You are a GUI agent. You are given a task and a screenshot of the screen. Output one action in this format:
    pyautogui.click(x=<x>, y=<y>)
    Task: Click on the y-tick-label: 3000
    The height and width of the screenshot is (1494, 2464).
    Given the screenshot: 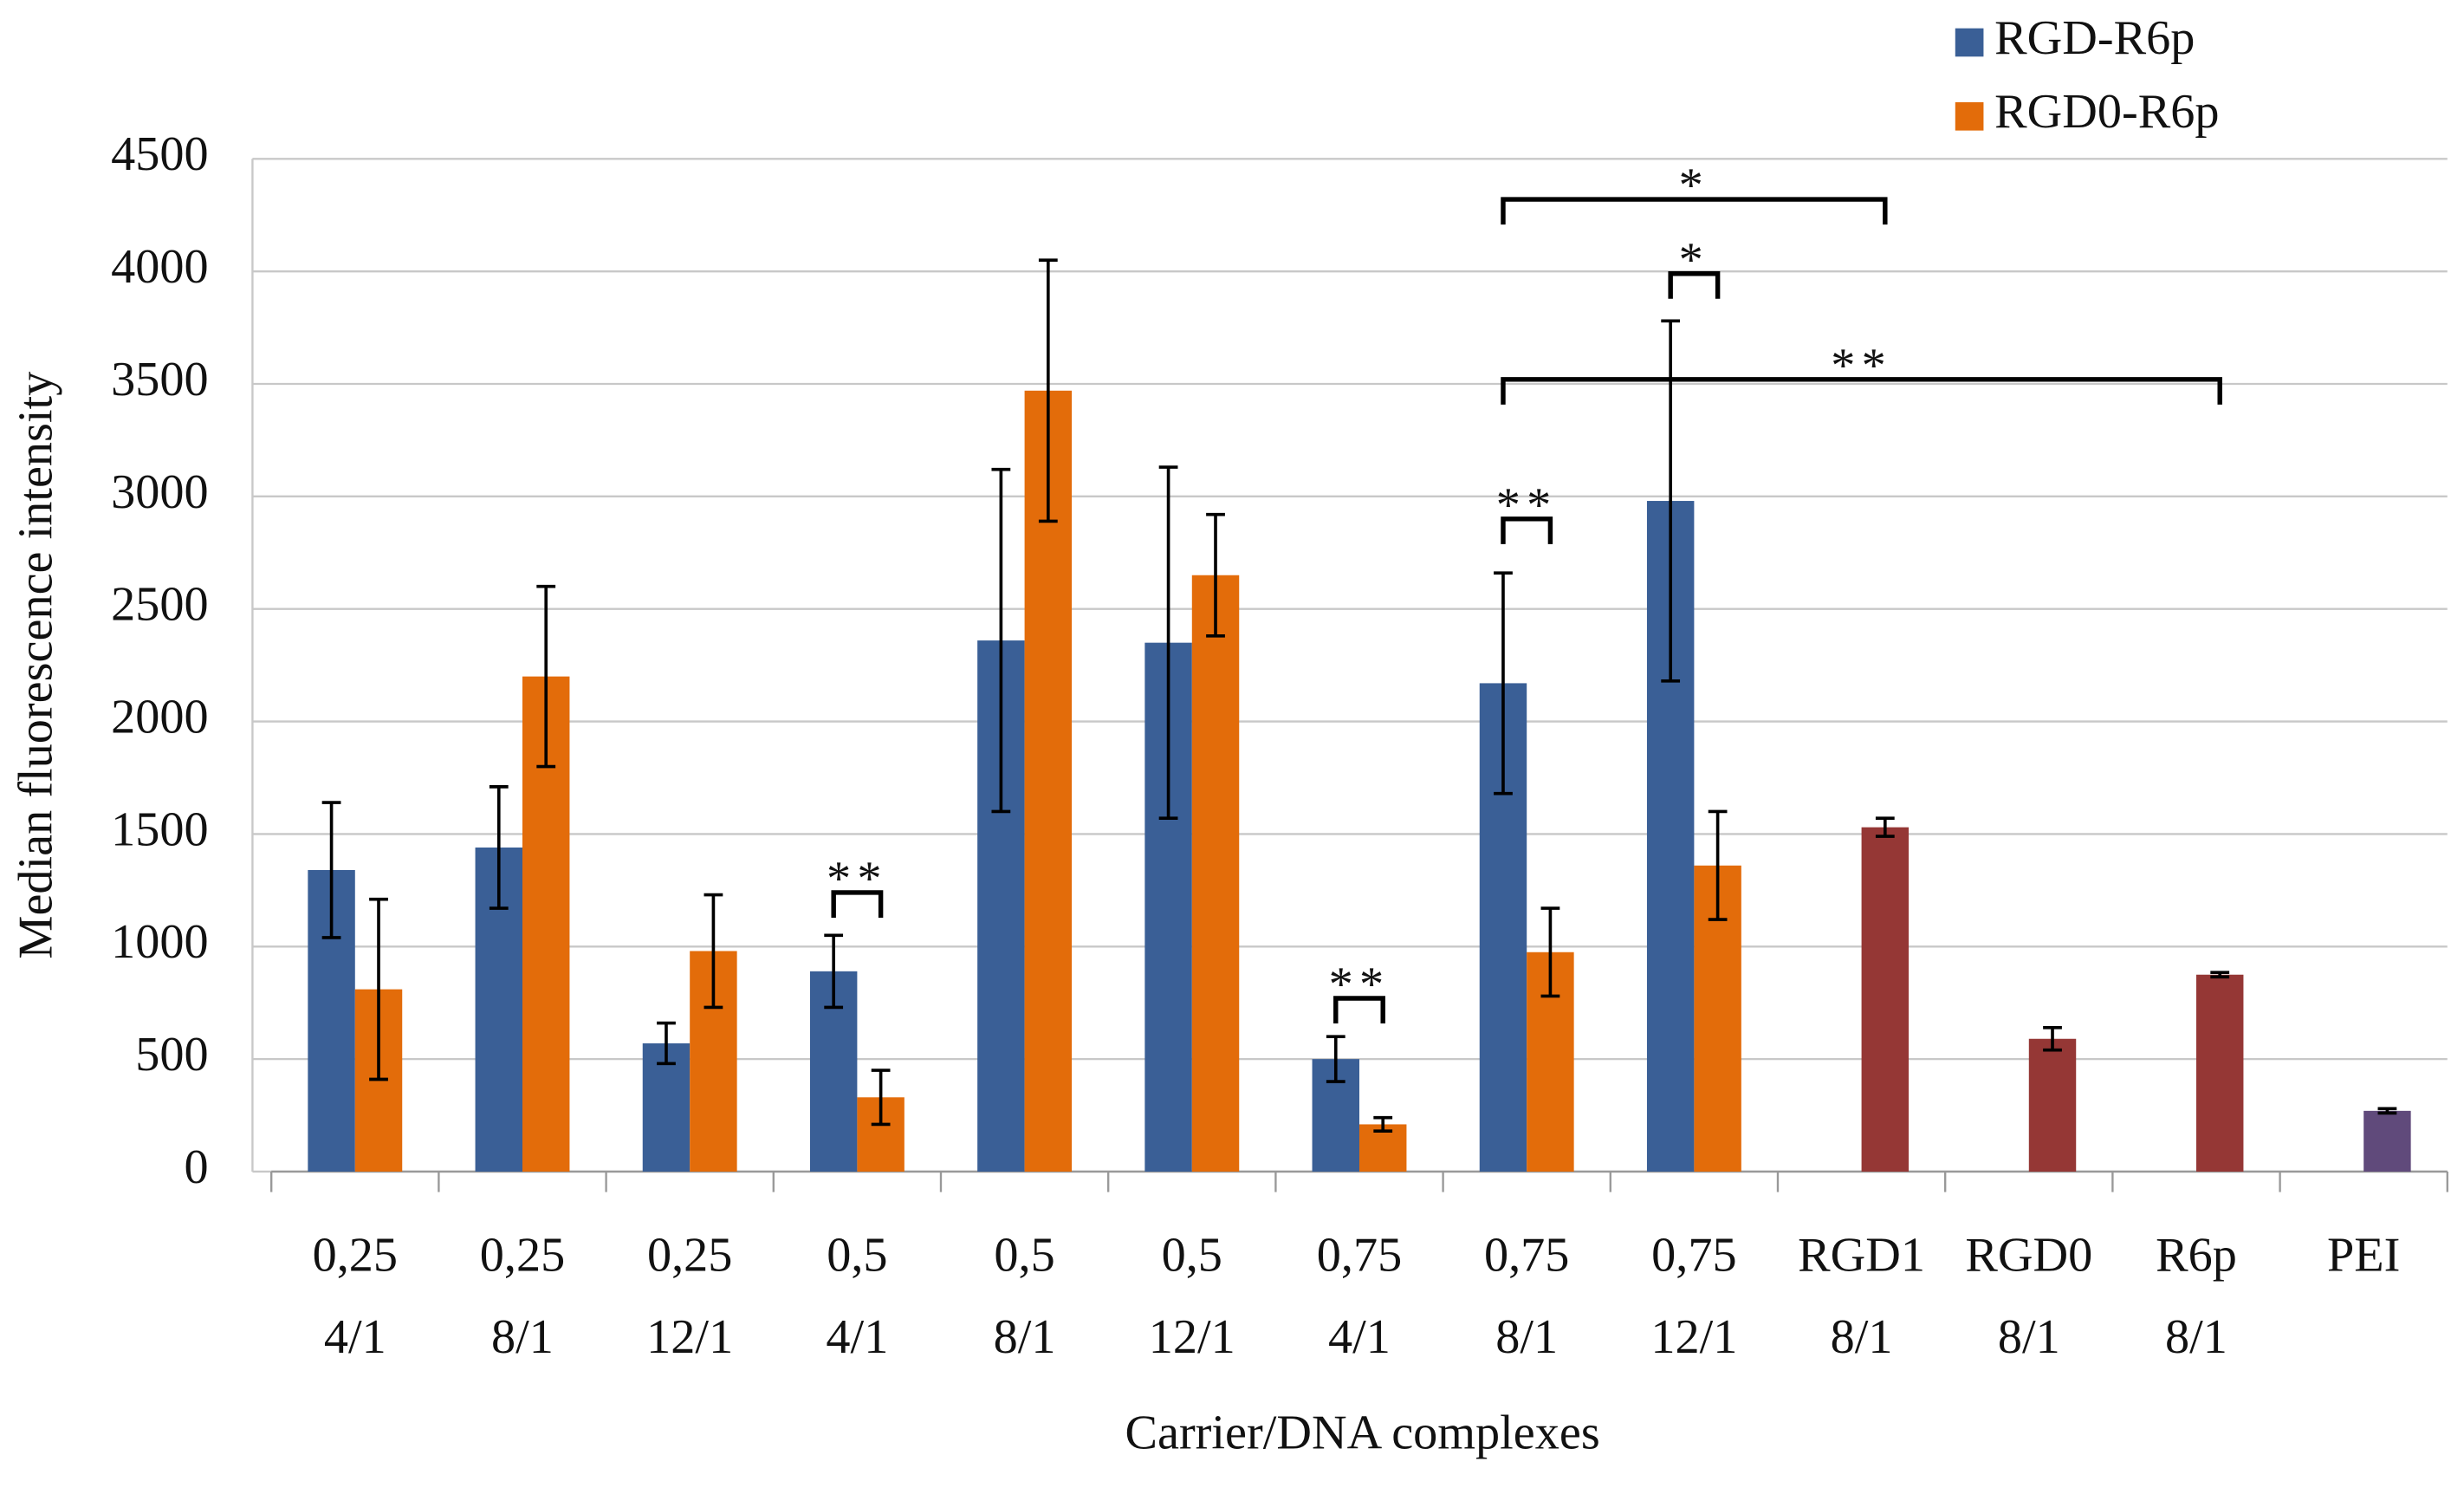 What is the action you would take?
    pyautogui.click(x=160, y=492)
    